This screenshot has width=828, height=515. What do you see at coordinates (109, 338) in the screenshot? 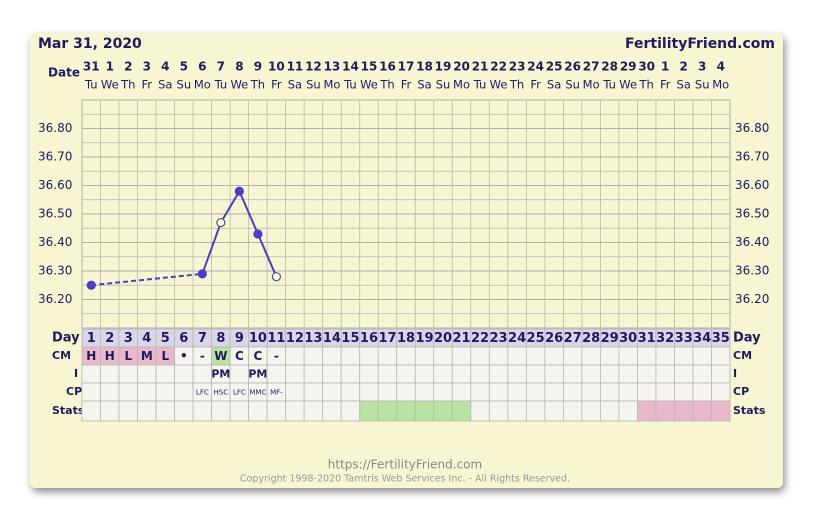
I see `day-number: 2` at bounding box center [109, 338].